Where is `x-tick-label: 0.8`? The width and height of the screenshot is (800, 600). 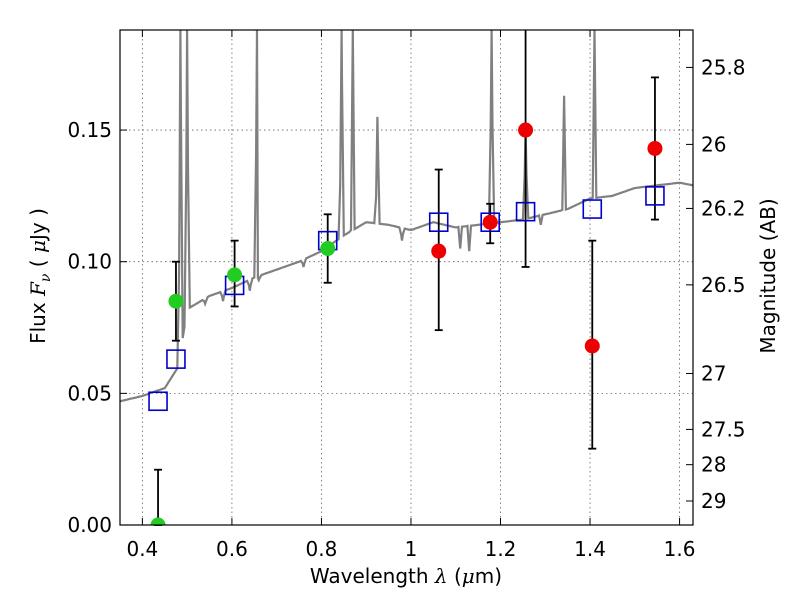 x-tick-label: 0.8 is located at coordinates (322, 549).